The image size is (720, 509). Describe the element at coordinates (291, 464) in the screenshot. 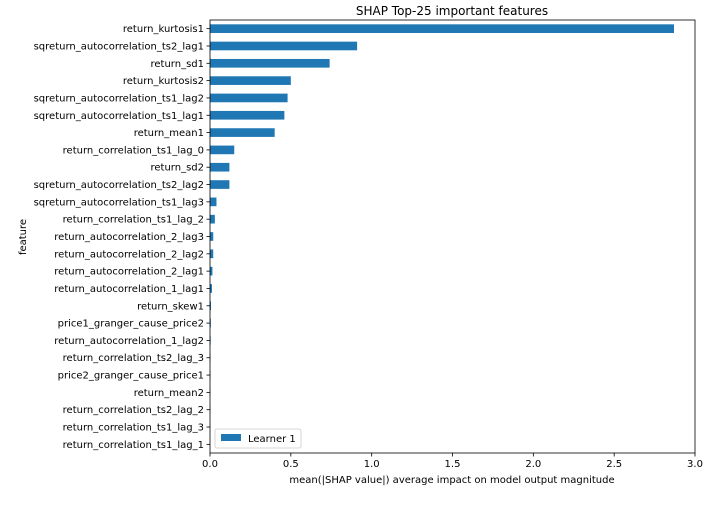

I see `x-tick-label-1: 0.5` at that location.